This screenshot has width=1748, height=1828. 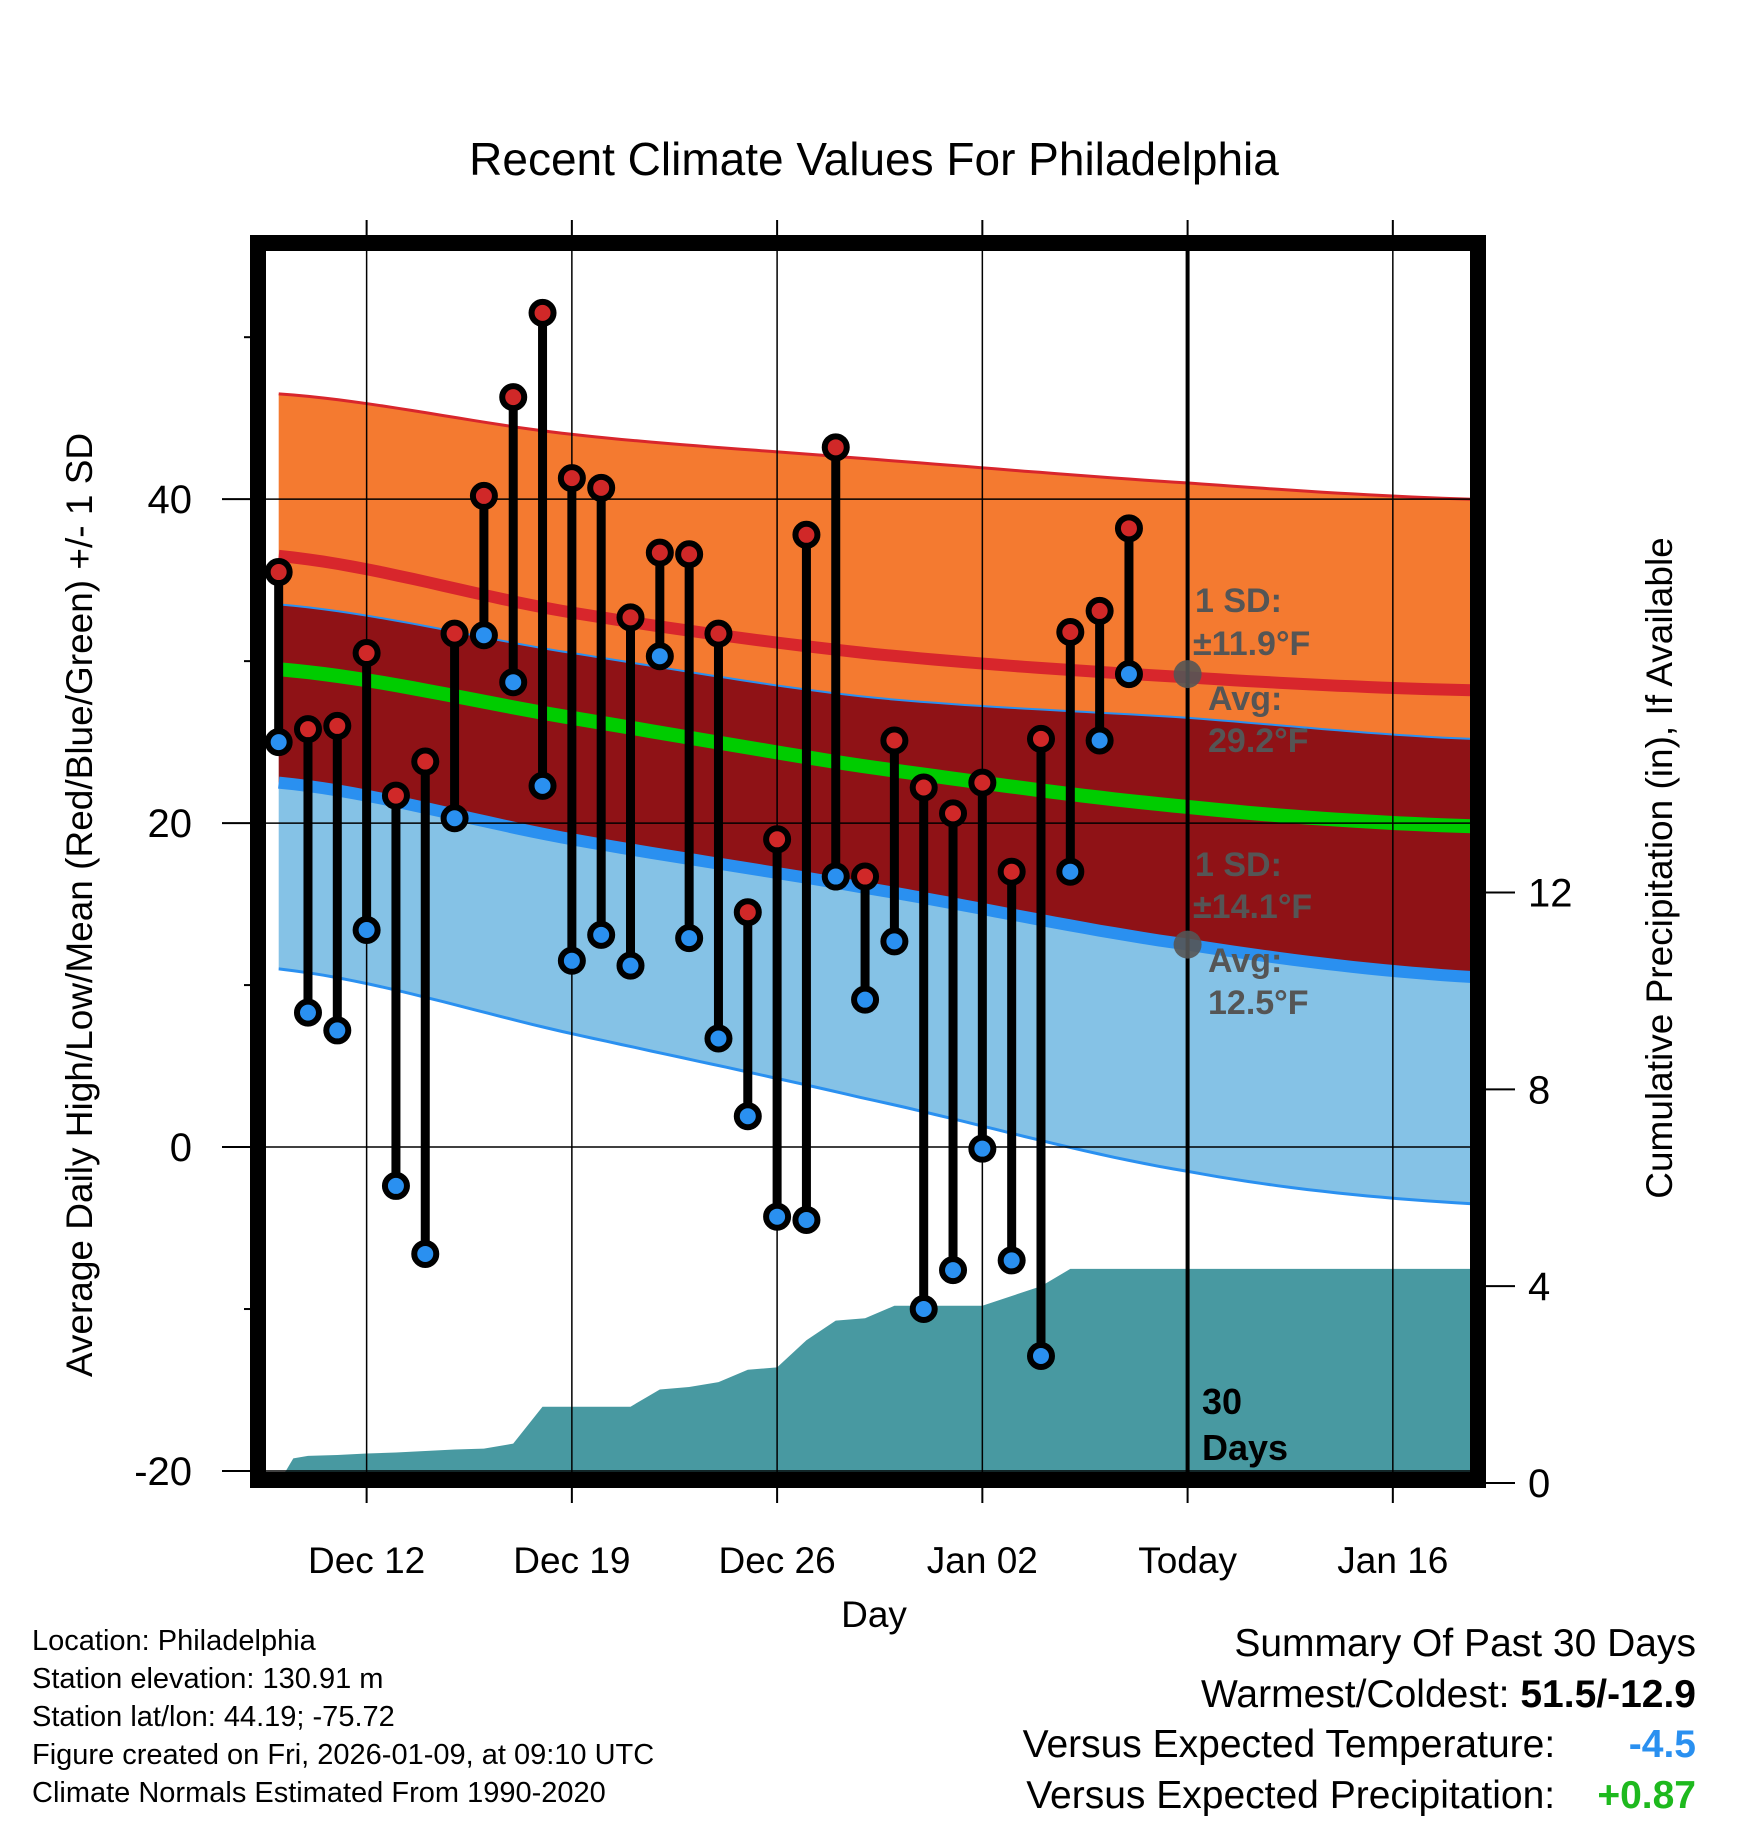 I want to click on summary-extremes: Warmest/Coldest: 51.5/-12.9, so click(x=1448, y=1695).